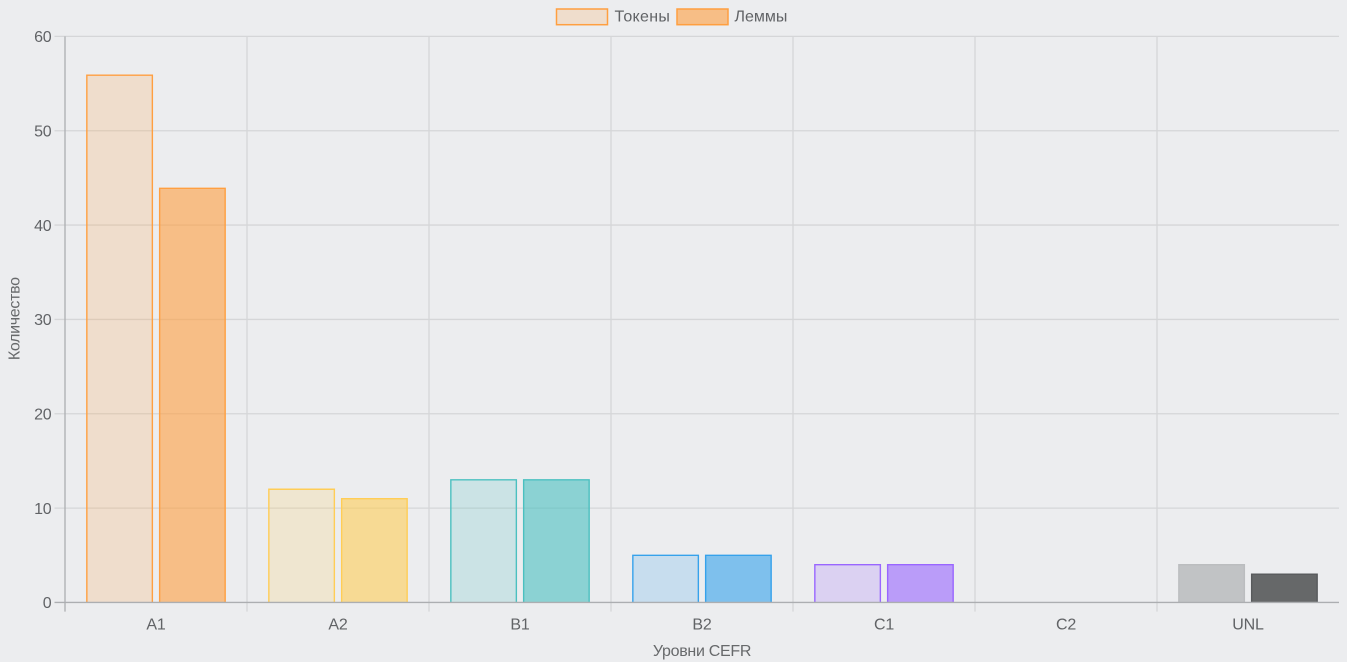  I want to click on svg-text: 0, so click(47, 603).